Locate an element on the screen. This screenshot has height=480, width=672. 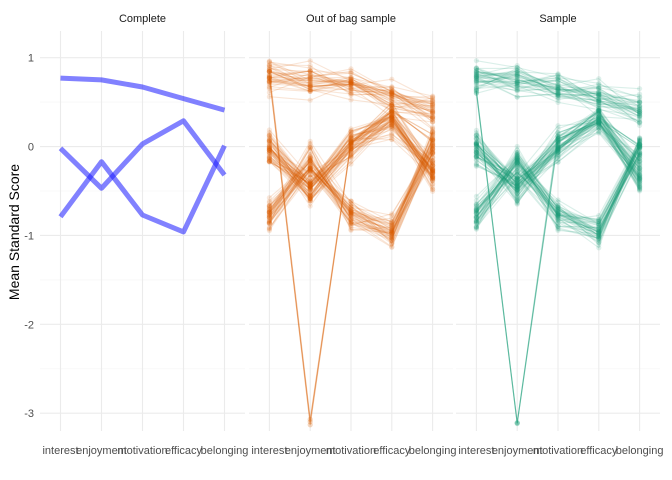
panel-strip-label: Out of bag sample is located at coordinates (351, 19).